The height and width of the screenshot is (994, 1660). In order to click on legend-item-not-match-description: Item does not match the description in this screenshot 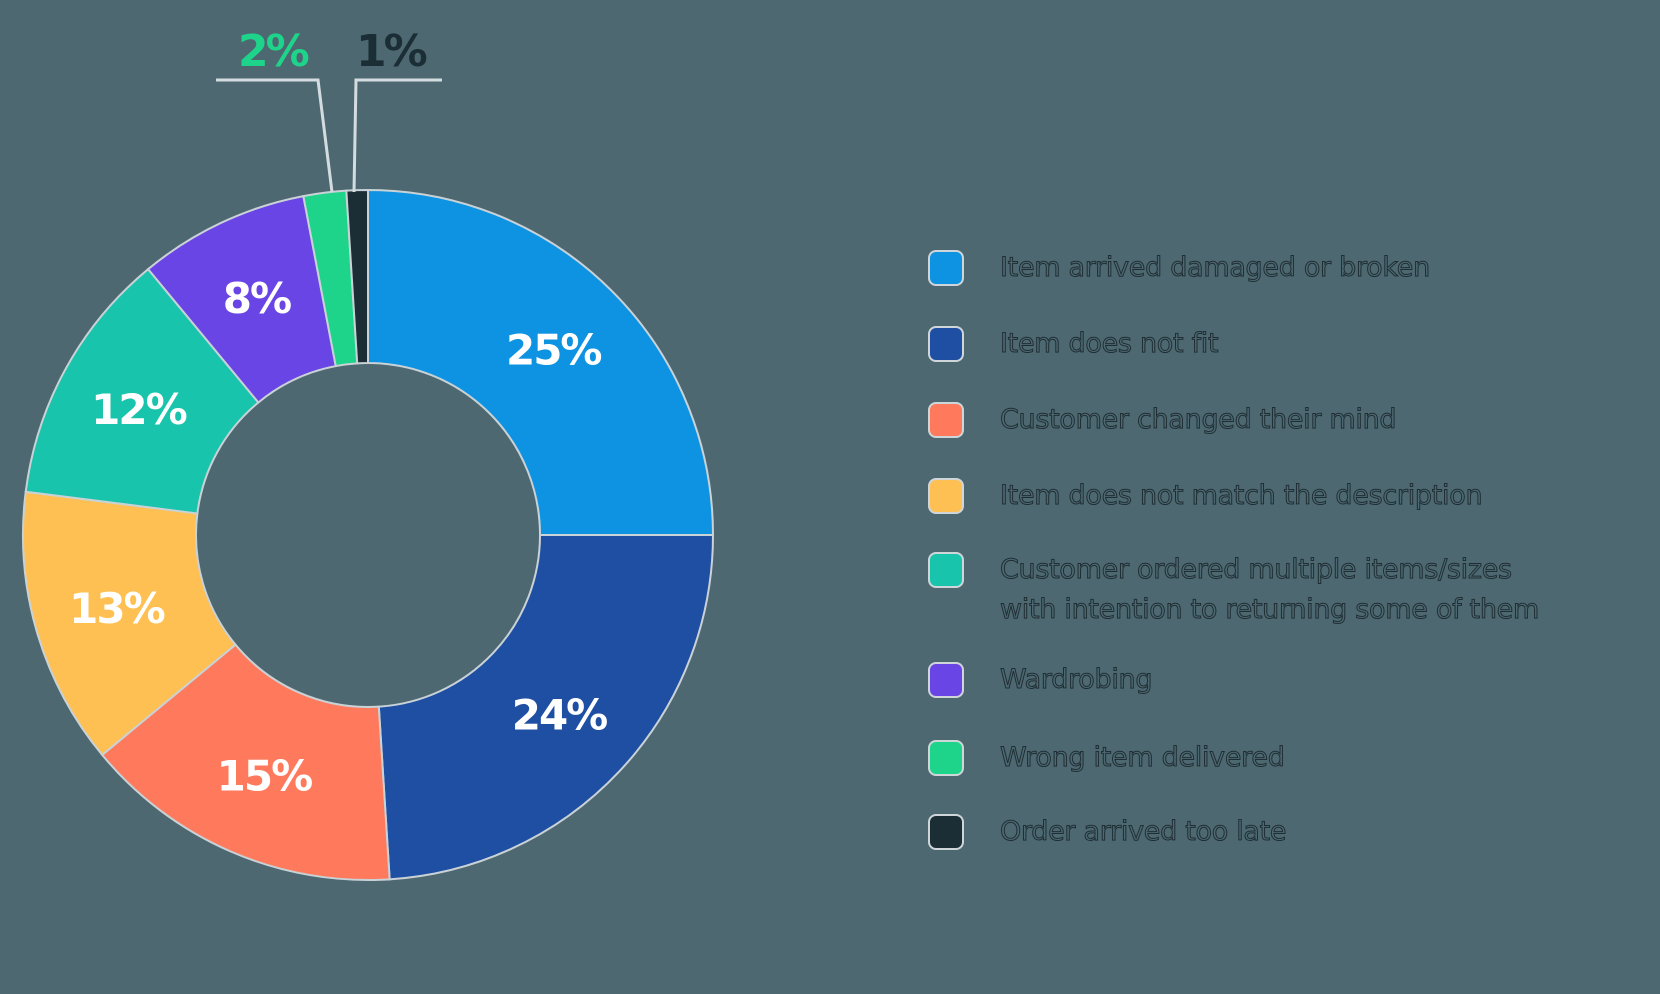, I will do `click(1205, 496)`.